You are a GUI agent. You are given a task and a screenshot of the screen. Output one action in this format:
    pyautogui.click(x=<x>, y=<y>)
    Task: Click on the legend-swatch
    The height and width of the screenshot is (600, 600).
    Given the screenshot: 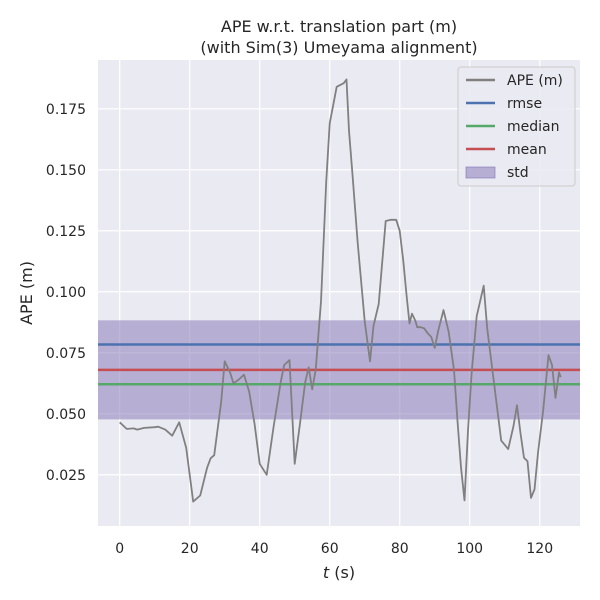 What is the action you would take?
    pyautogui.click(x=480, y=172)
    